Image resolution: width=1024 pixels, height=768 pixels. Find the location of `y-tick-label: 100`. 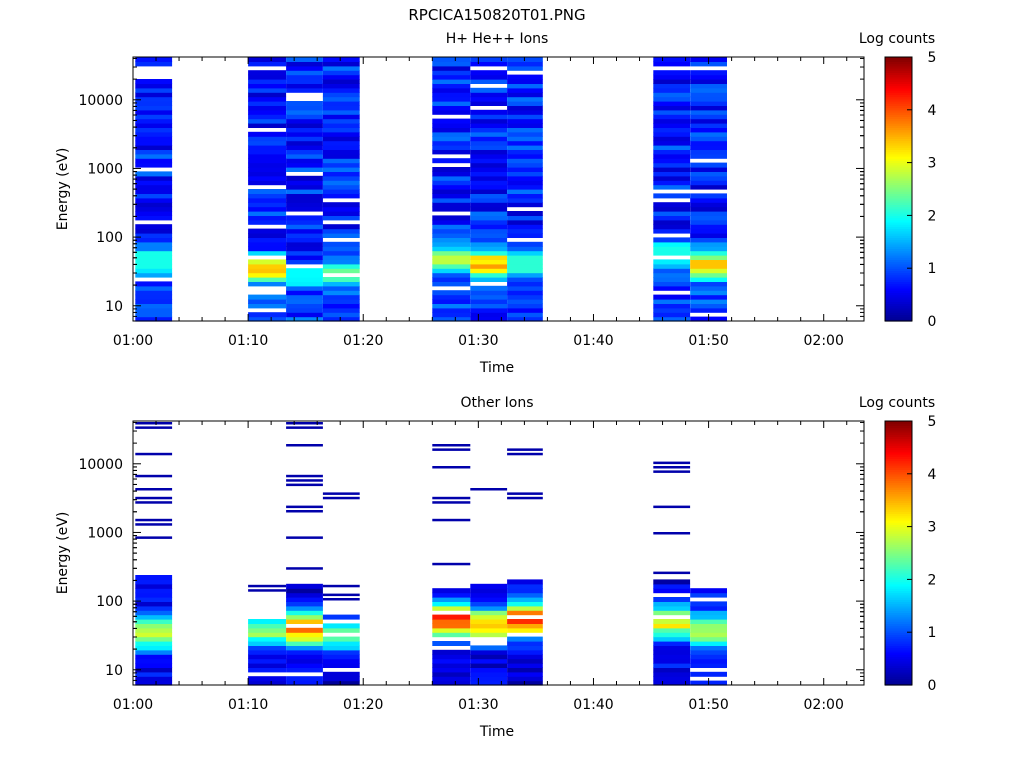

y-tick-label: 100 is located at coordinates (109, 602).